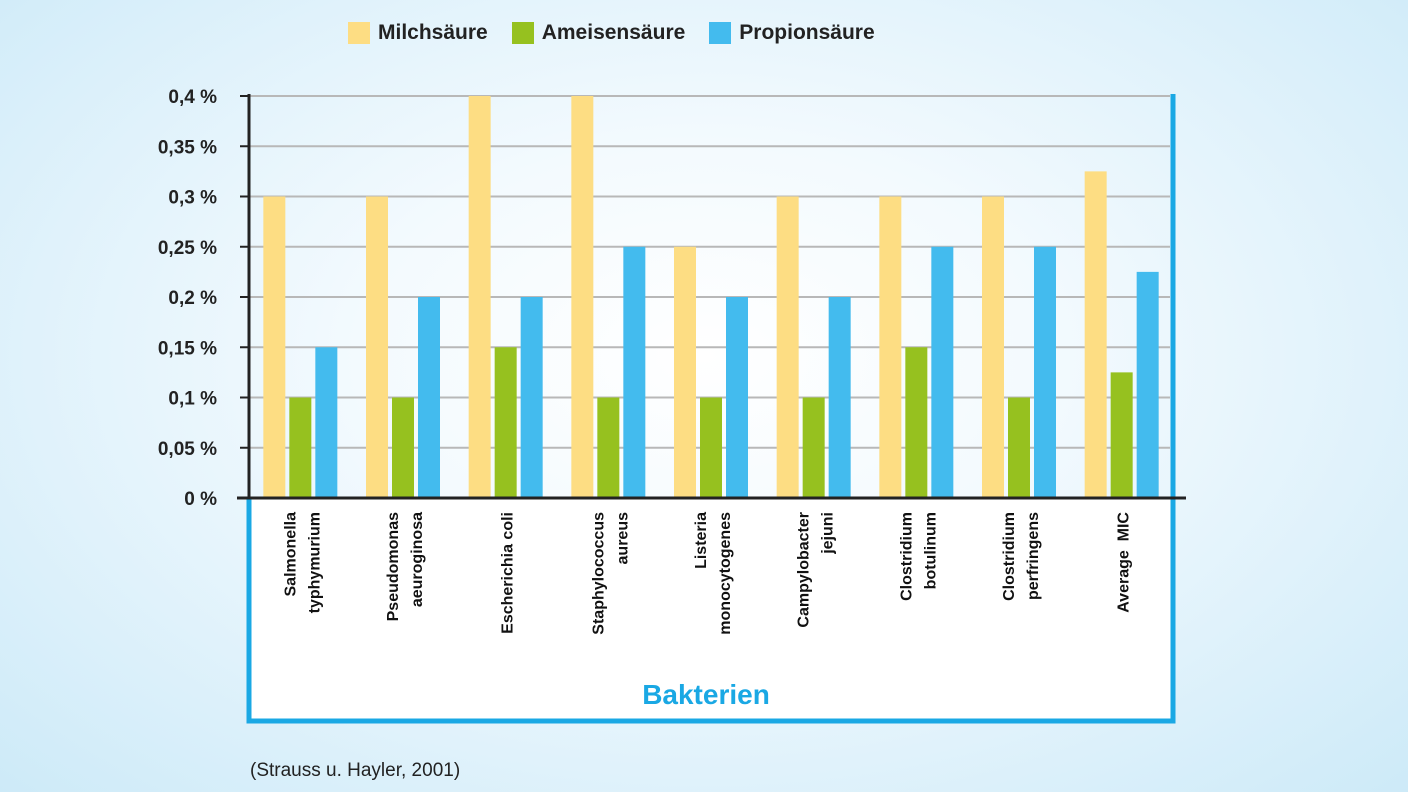 This screenshot has height=792, width=1408. Describe the element at coordinates (622, 538) in the screenshot. I see `x-tick-label: aureus` at that location.